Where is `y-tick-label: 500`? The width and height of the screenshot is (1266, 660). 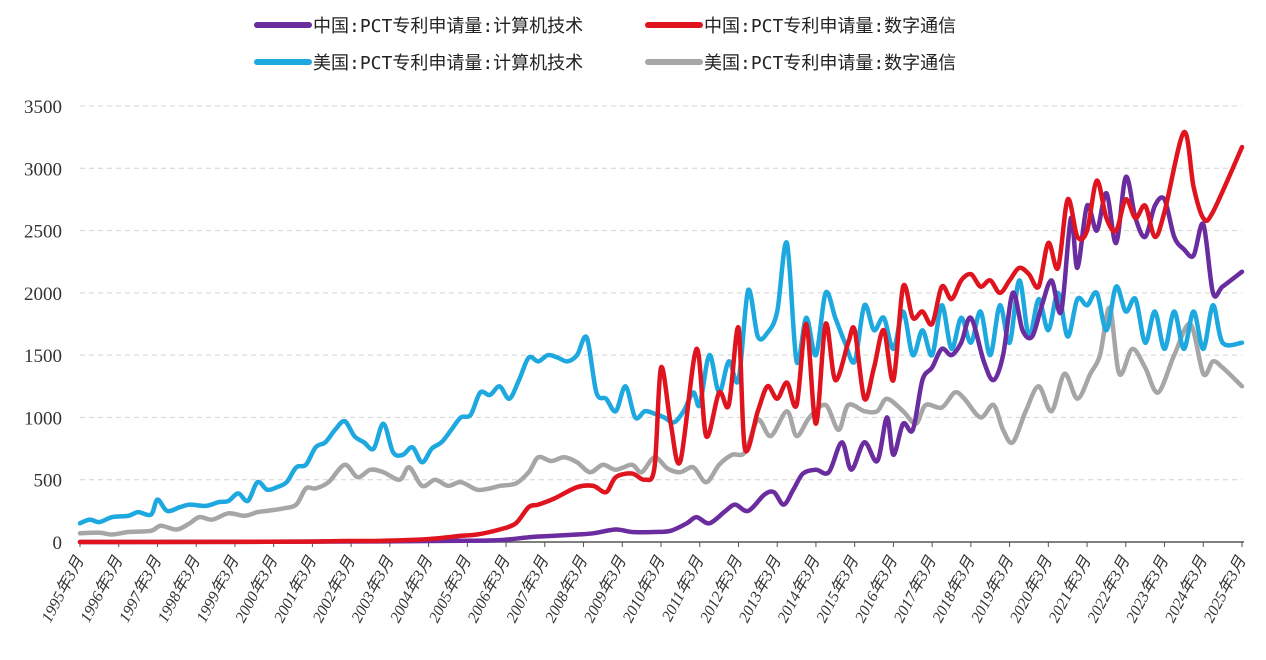 y-tick-label: 500 is located at coordinates (48, 481).